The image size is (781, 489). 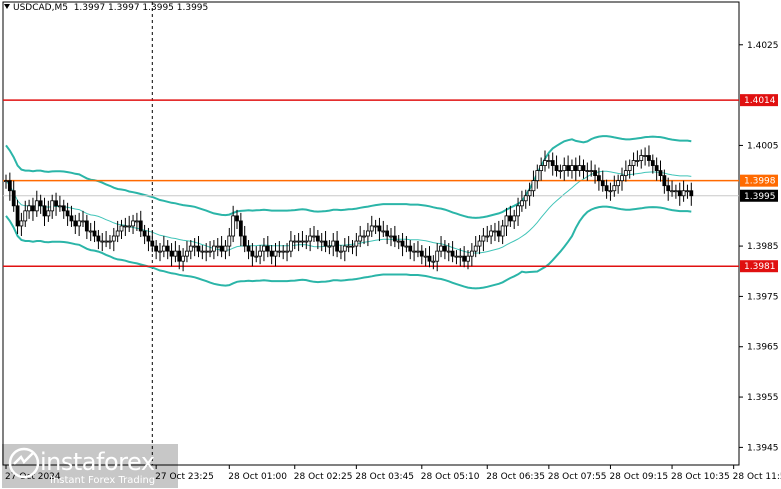 I want to click on y-tick-label: 1.3965, so click(x=763, y=348).